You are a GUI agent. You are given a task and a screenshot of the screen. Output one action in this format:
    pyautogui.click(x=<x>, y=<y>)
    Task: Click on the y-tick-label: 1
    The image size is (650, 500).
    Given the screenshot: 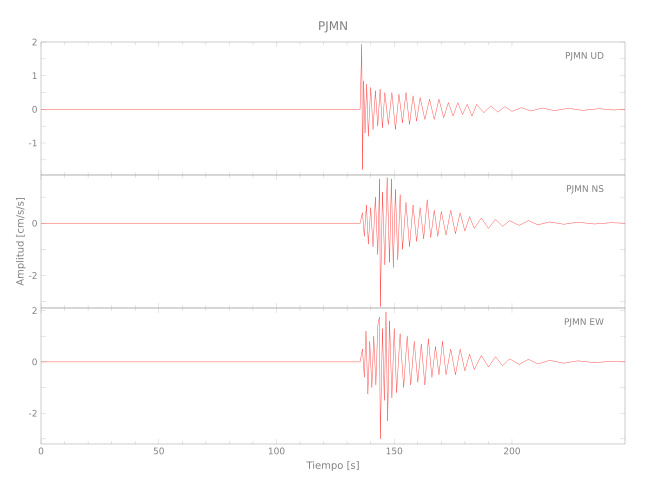 What is the action you would take?
    pyautogui.click(x=34, y=75)
    